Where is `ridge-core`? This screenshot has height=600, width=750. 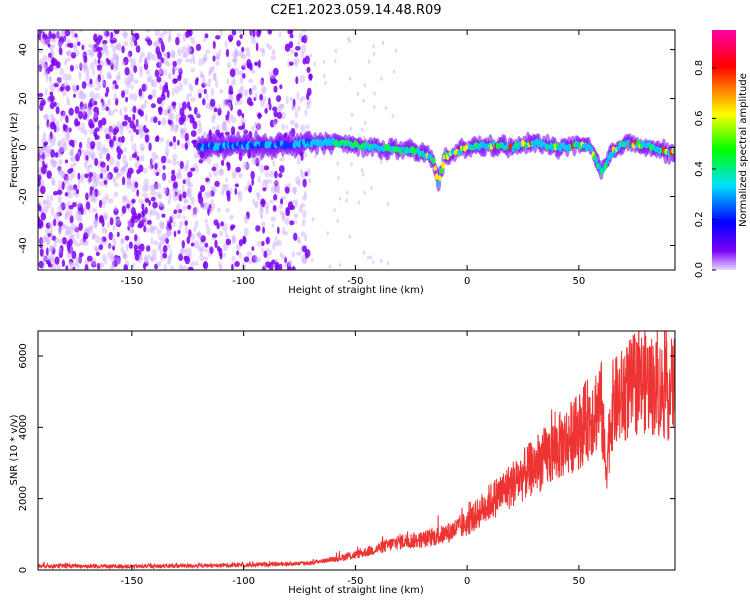
ridge-core is located at coordinates (435, 168).